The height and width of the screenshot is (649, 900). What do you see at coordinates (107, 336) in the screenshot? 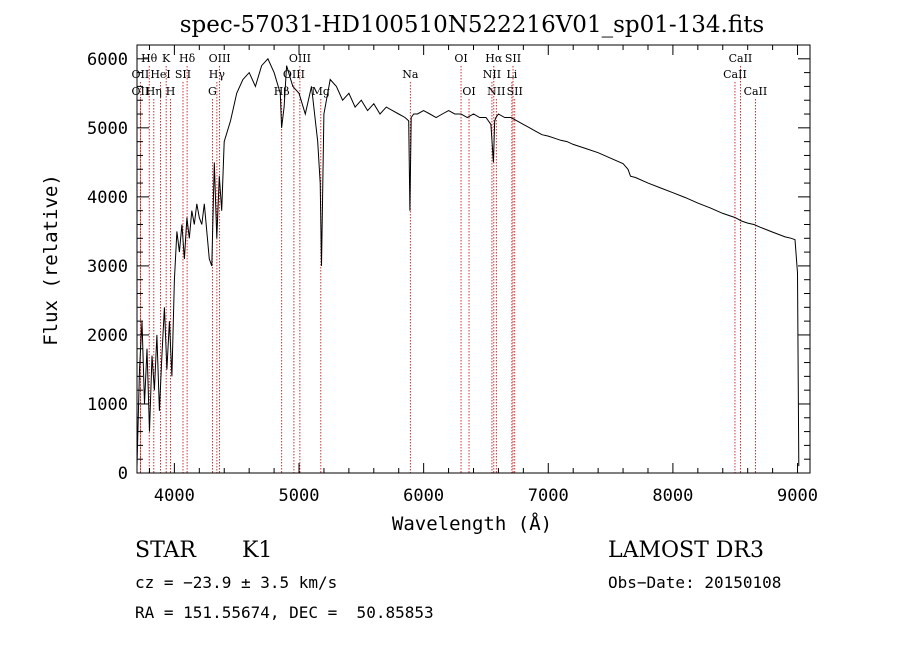
I see `y-tick-label-2: 2000` at bounding box center [107, 336].